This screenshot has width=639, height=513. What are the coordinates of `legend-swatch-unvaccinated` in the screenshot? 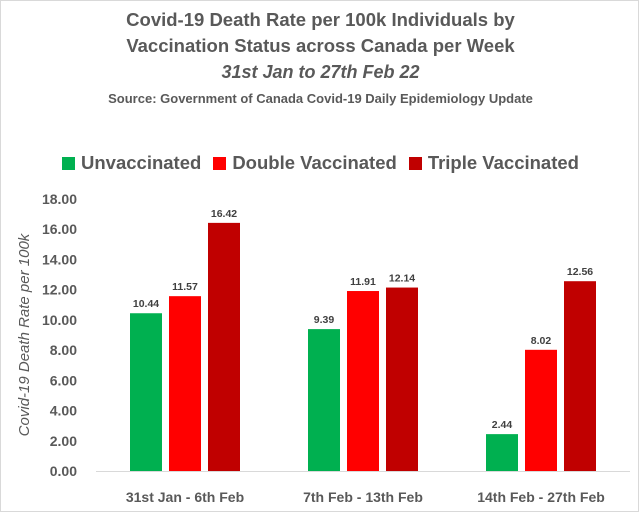 It's located at (69, 163).